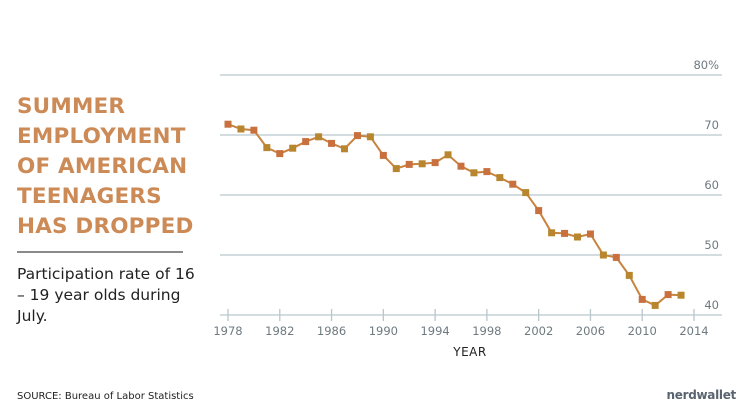  Describe the element at coordinates (100, 252) in the screenshot. I see `title-divider` at that location.